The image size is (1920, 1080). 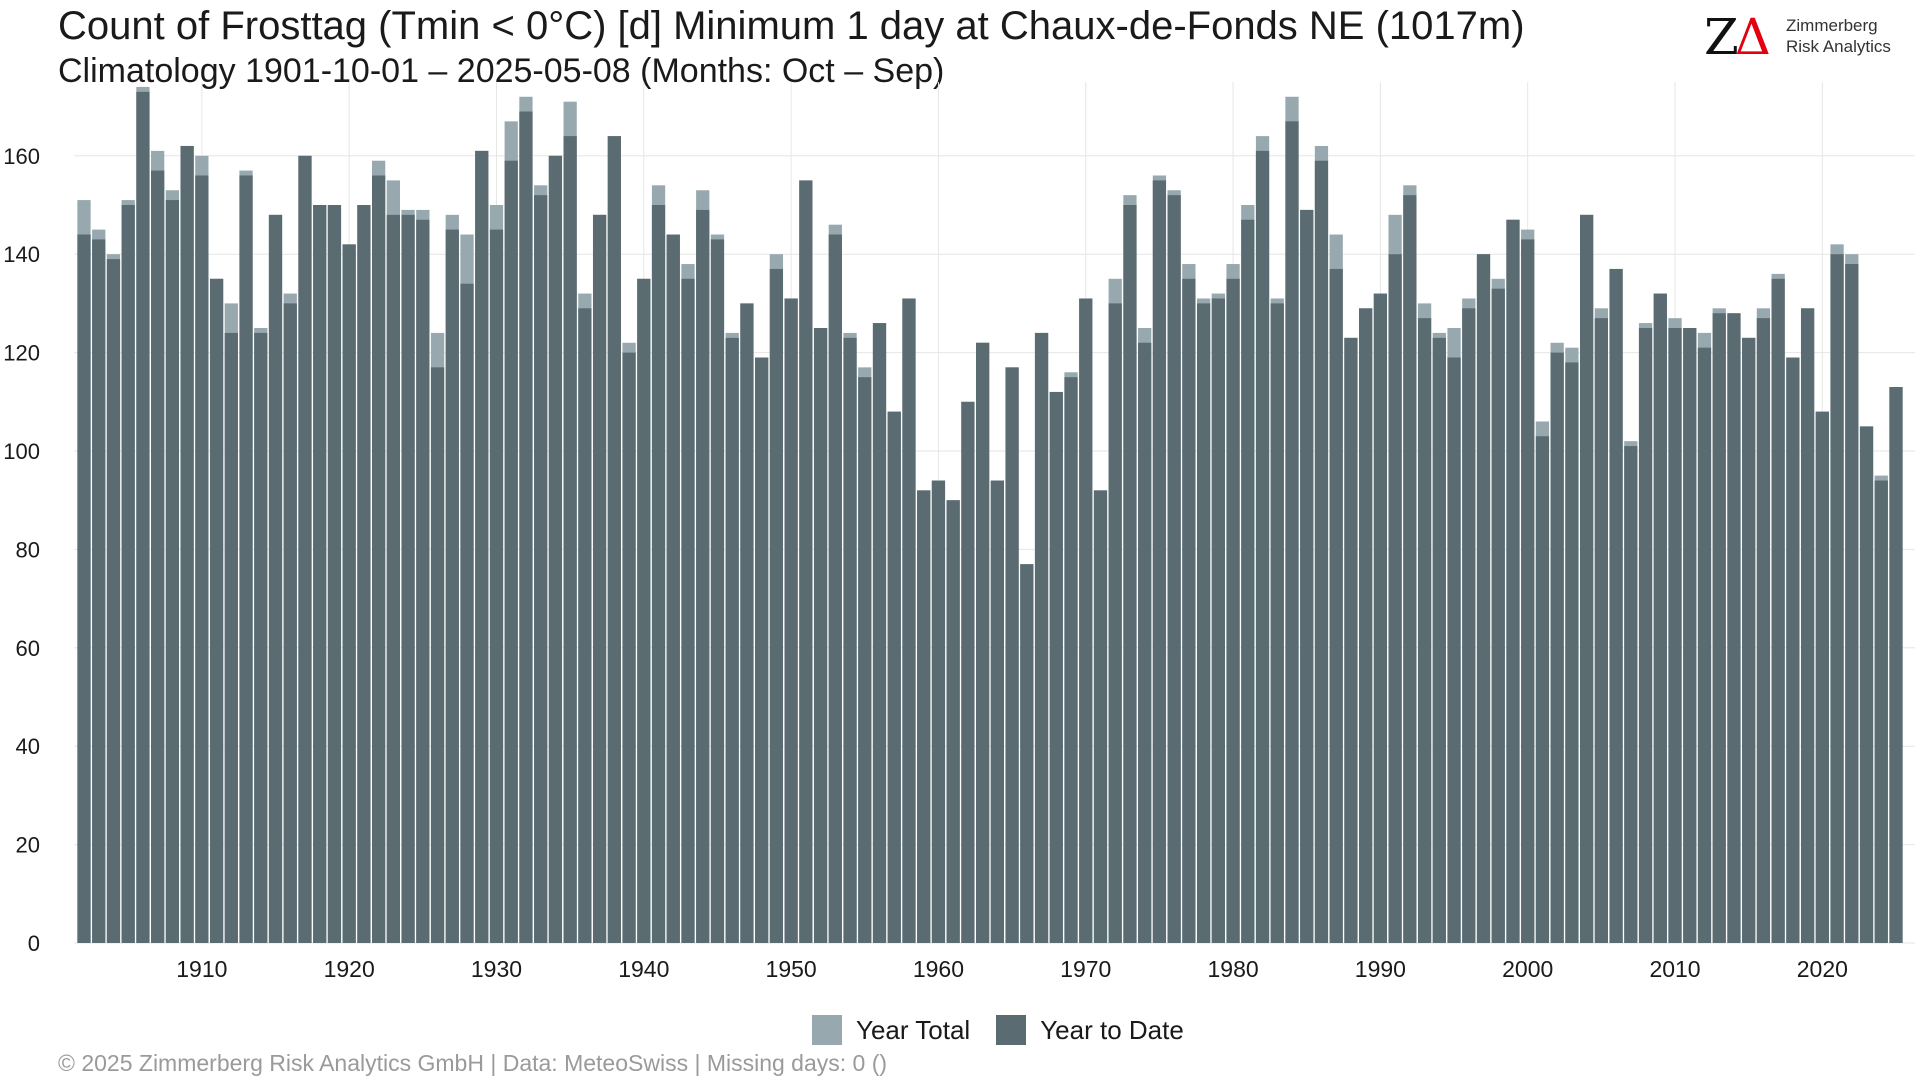 What do you see at coordinates (28, 648) in the screenshot?
I see `y-tick-label: 60` at bounding box center [28, 648].